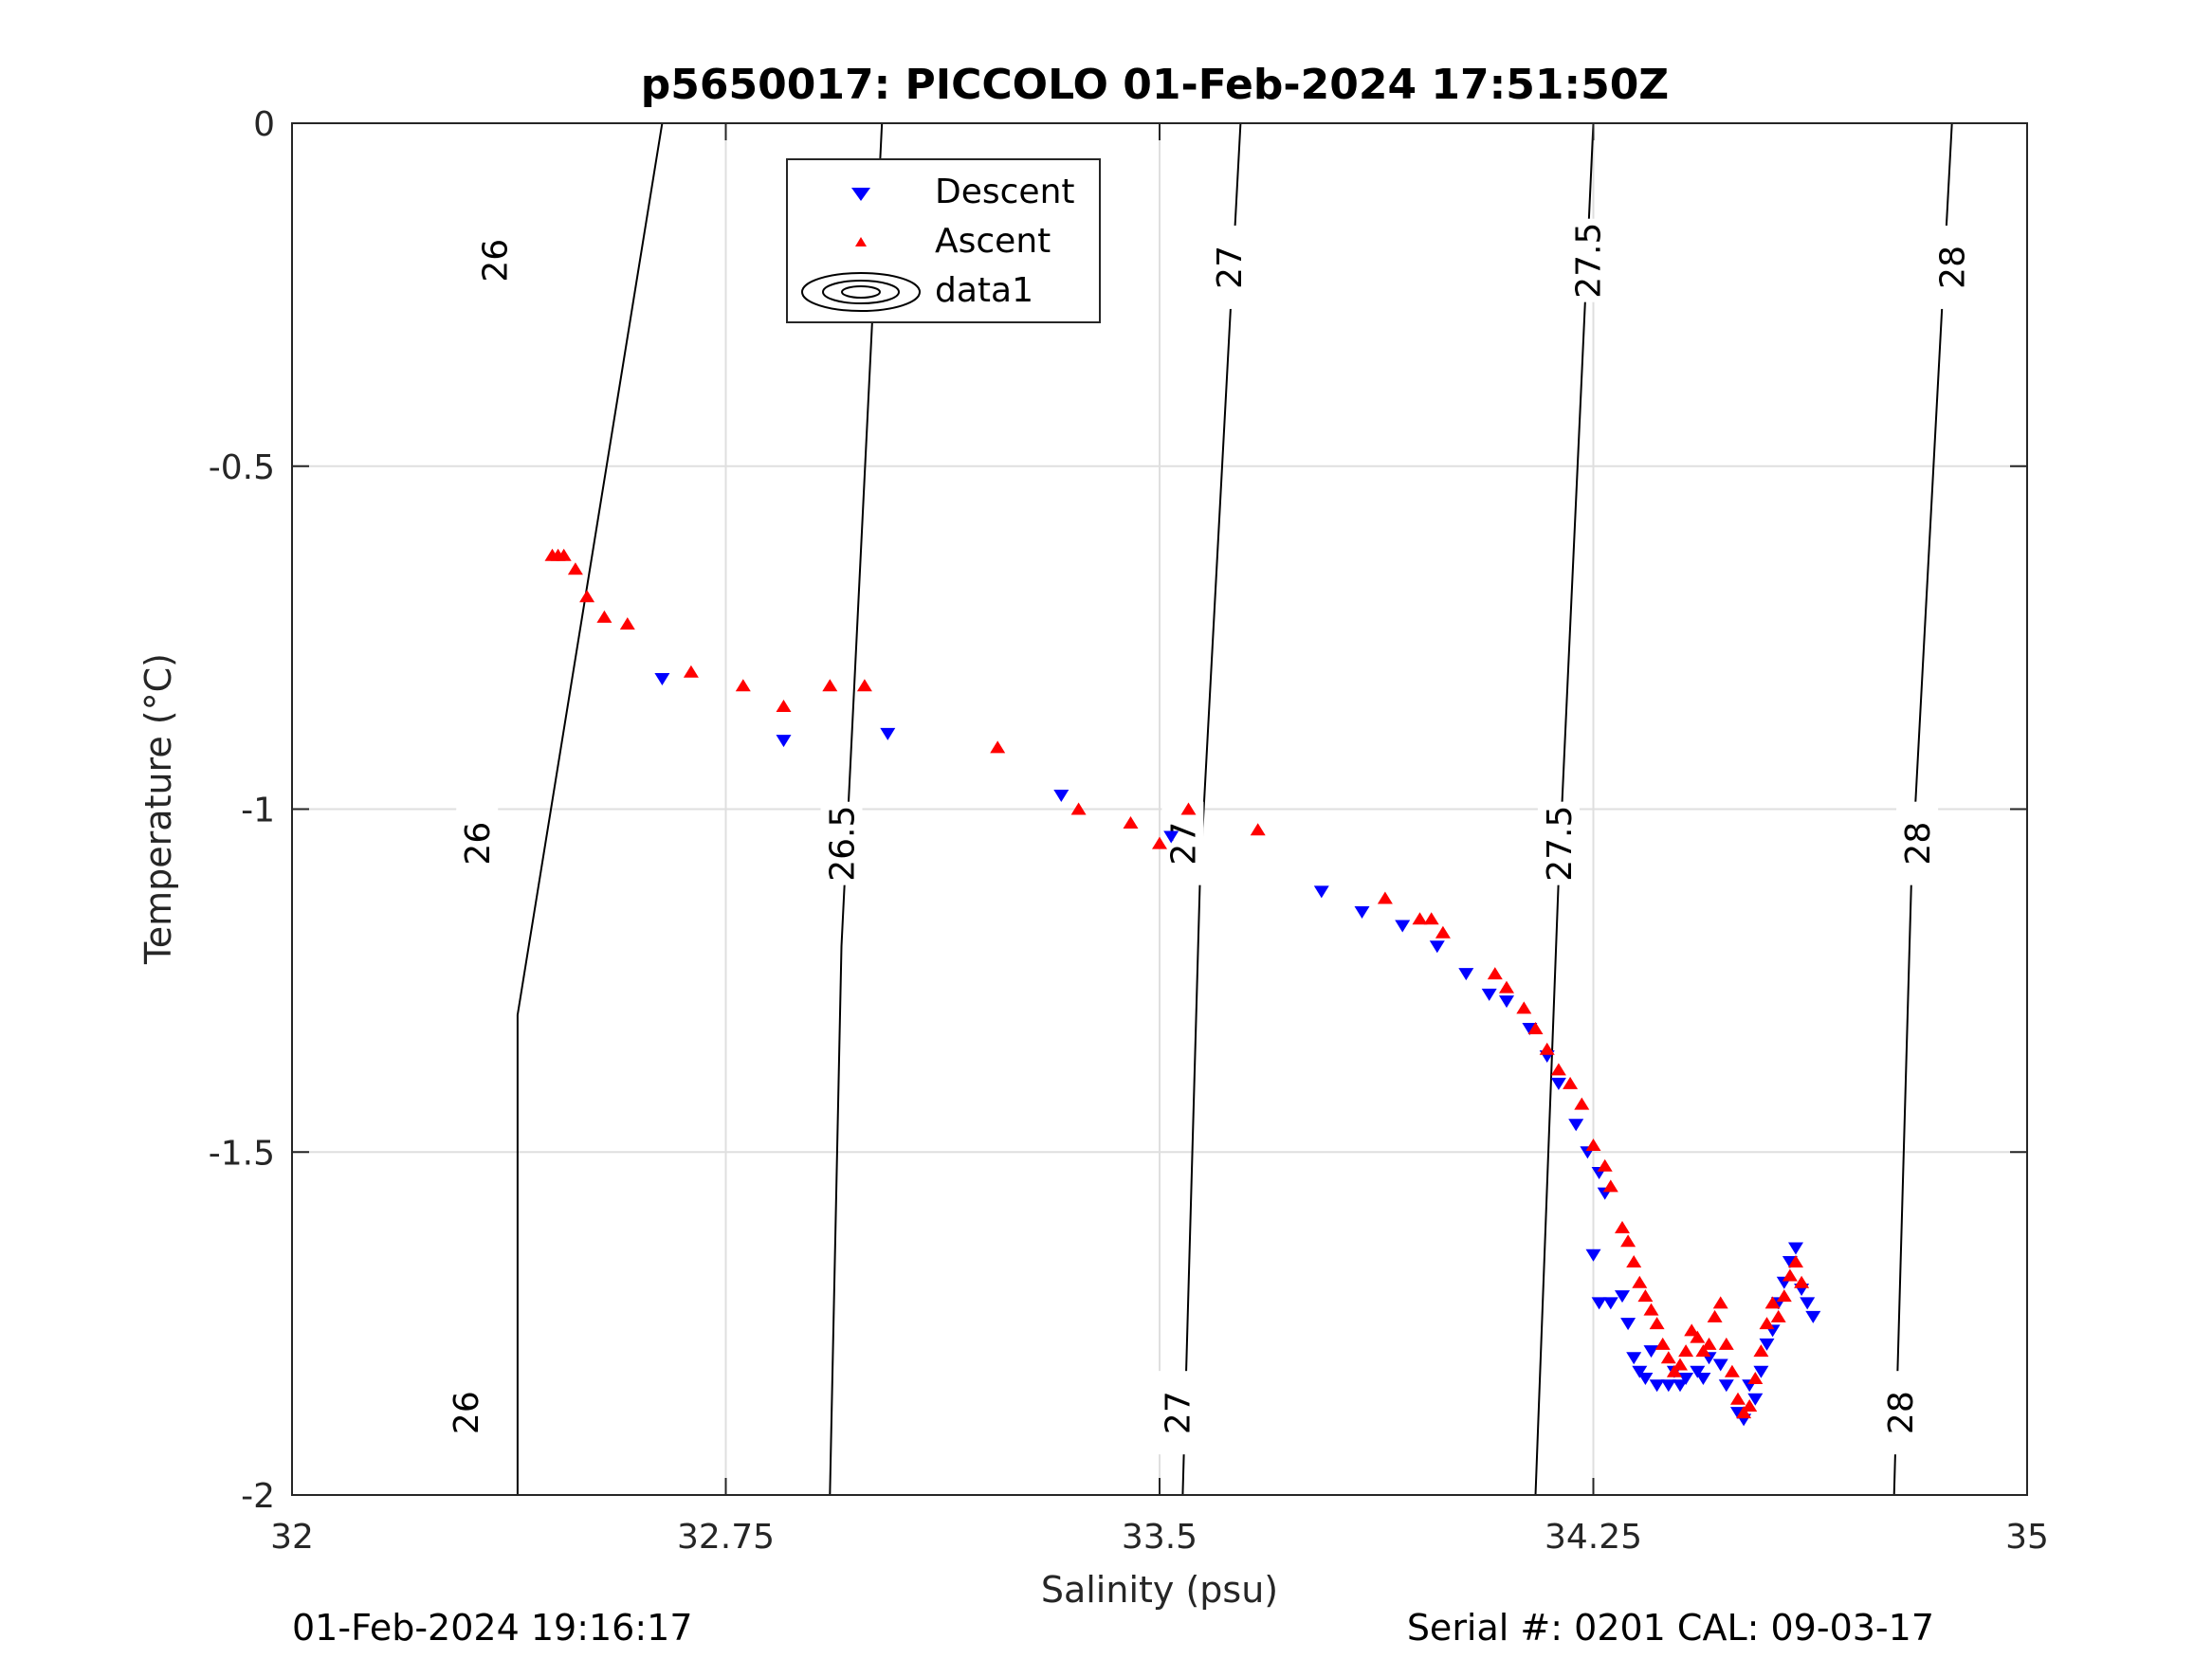  I want to click on legend-box, so click(943, 240).